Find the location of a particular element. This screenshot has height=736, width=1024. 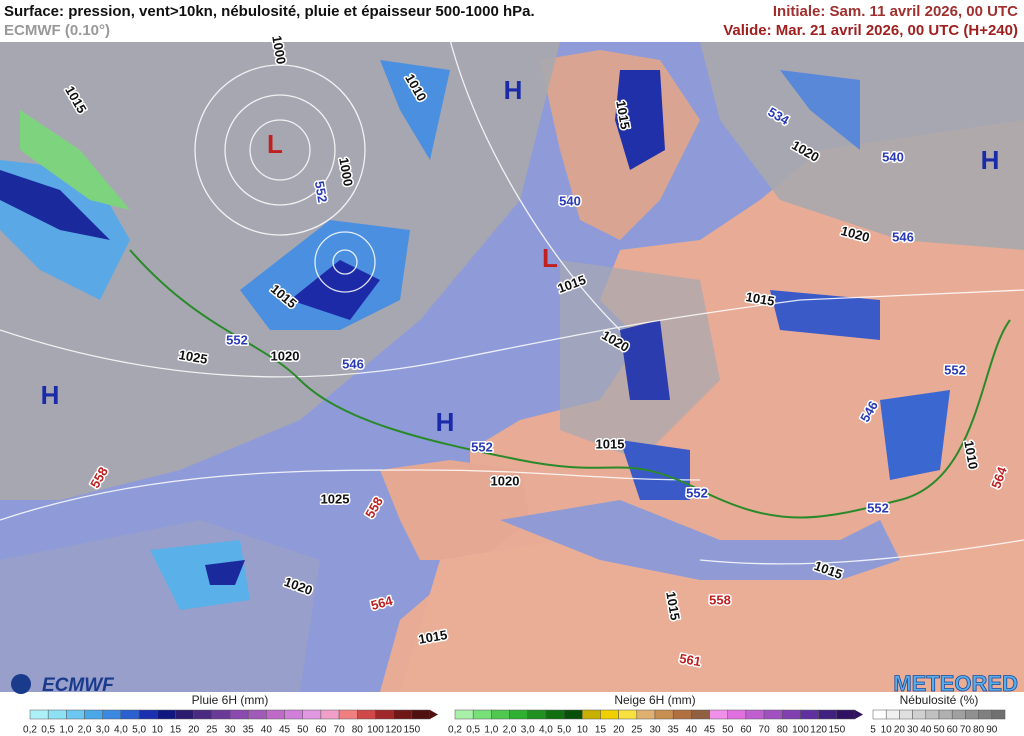

legend-tick: 15 is located at coordinates (601, 730).